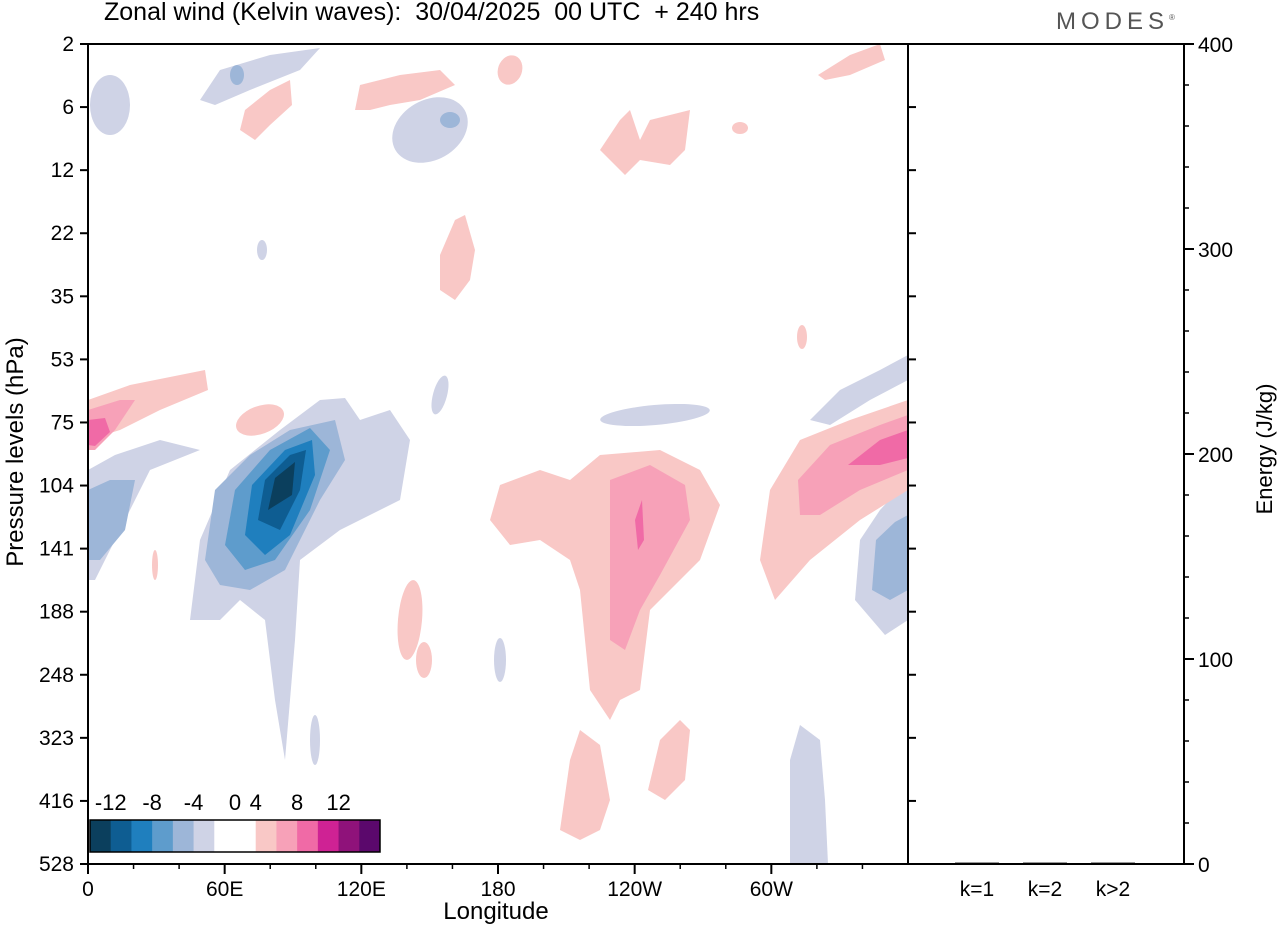 This screenshot has height=930, width=1280. What do you see at coordinates (56, 612) in the screenshot?
I see `y-tick-label: 188` at bounding box center [56, 612].